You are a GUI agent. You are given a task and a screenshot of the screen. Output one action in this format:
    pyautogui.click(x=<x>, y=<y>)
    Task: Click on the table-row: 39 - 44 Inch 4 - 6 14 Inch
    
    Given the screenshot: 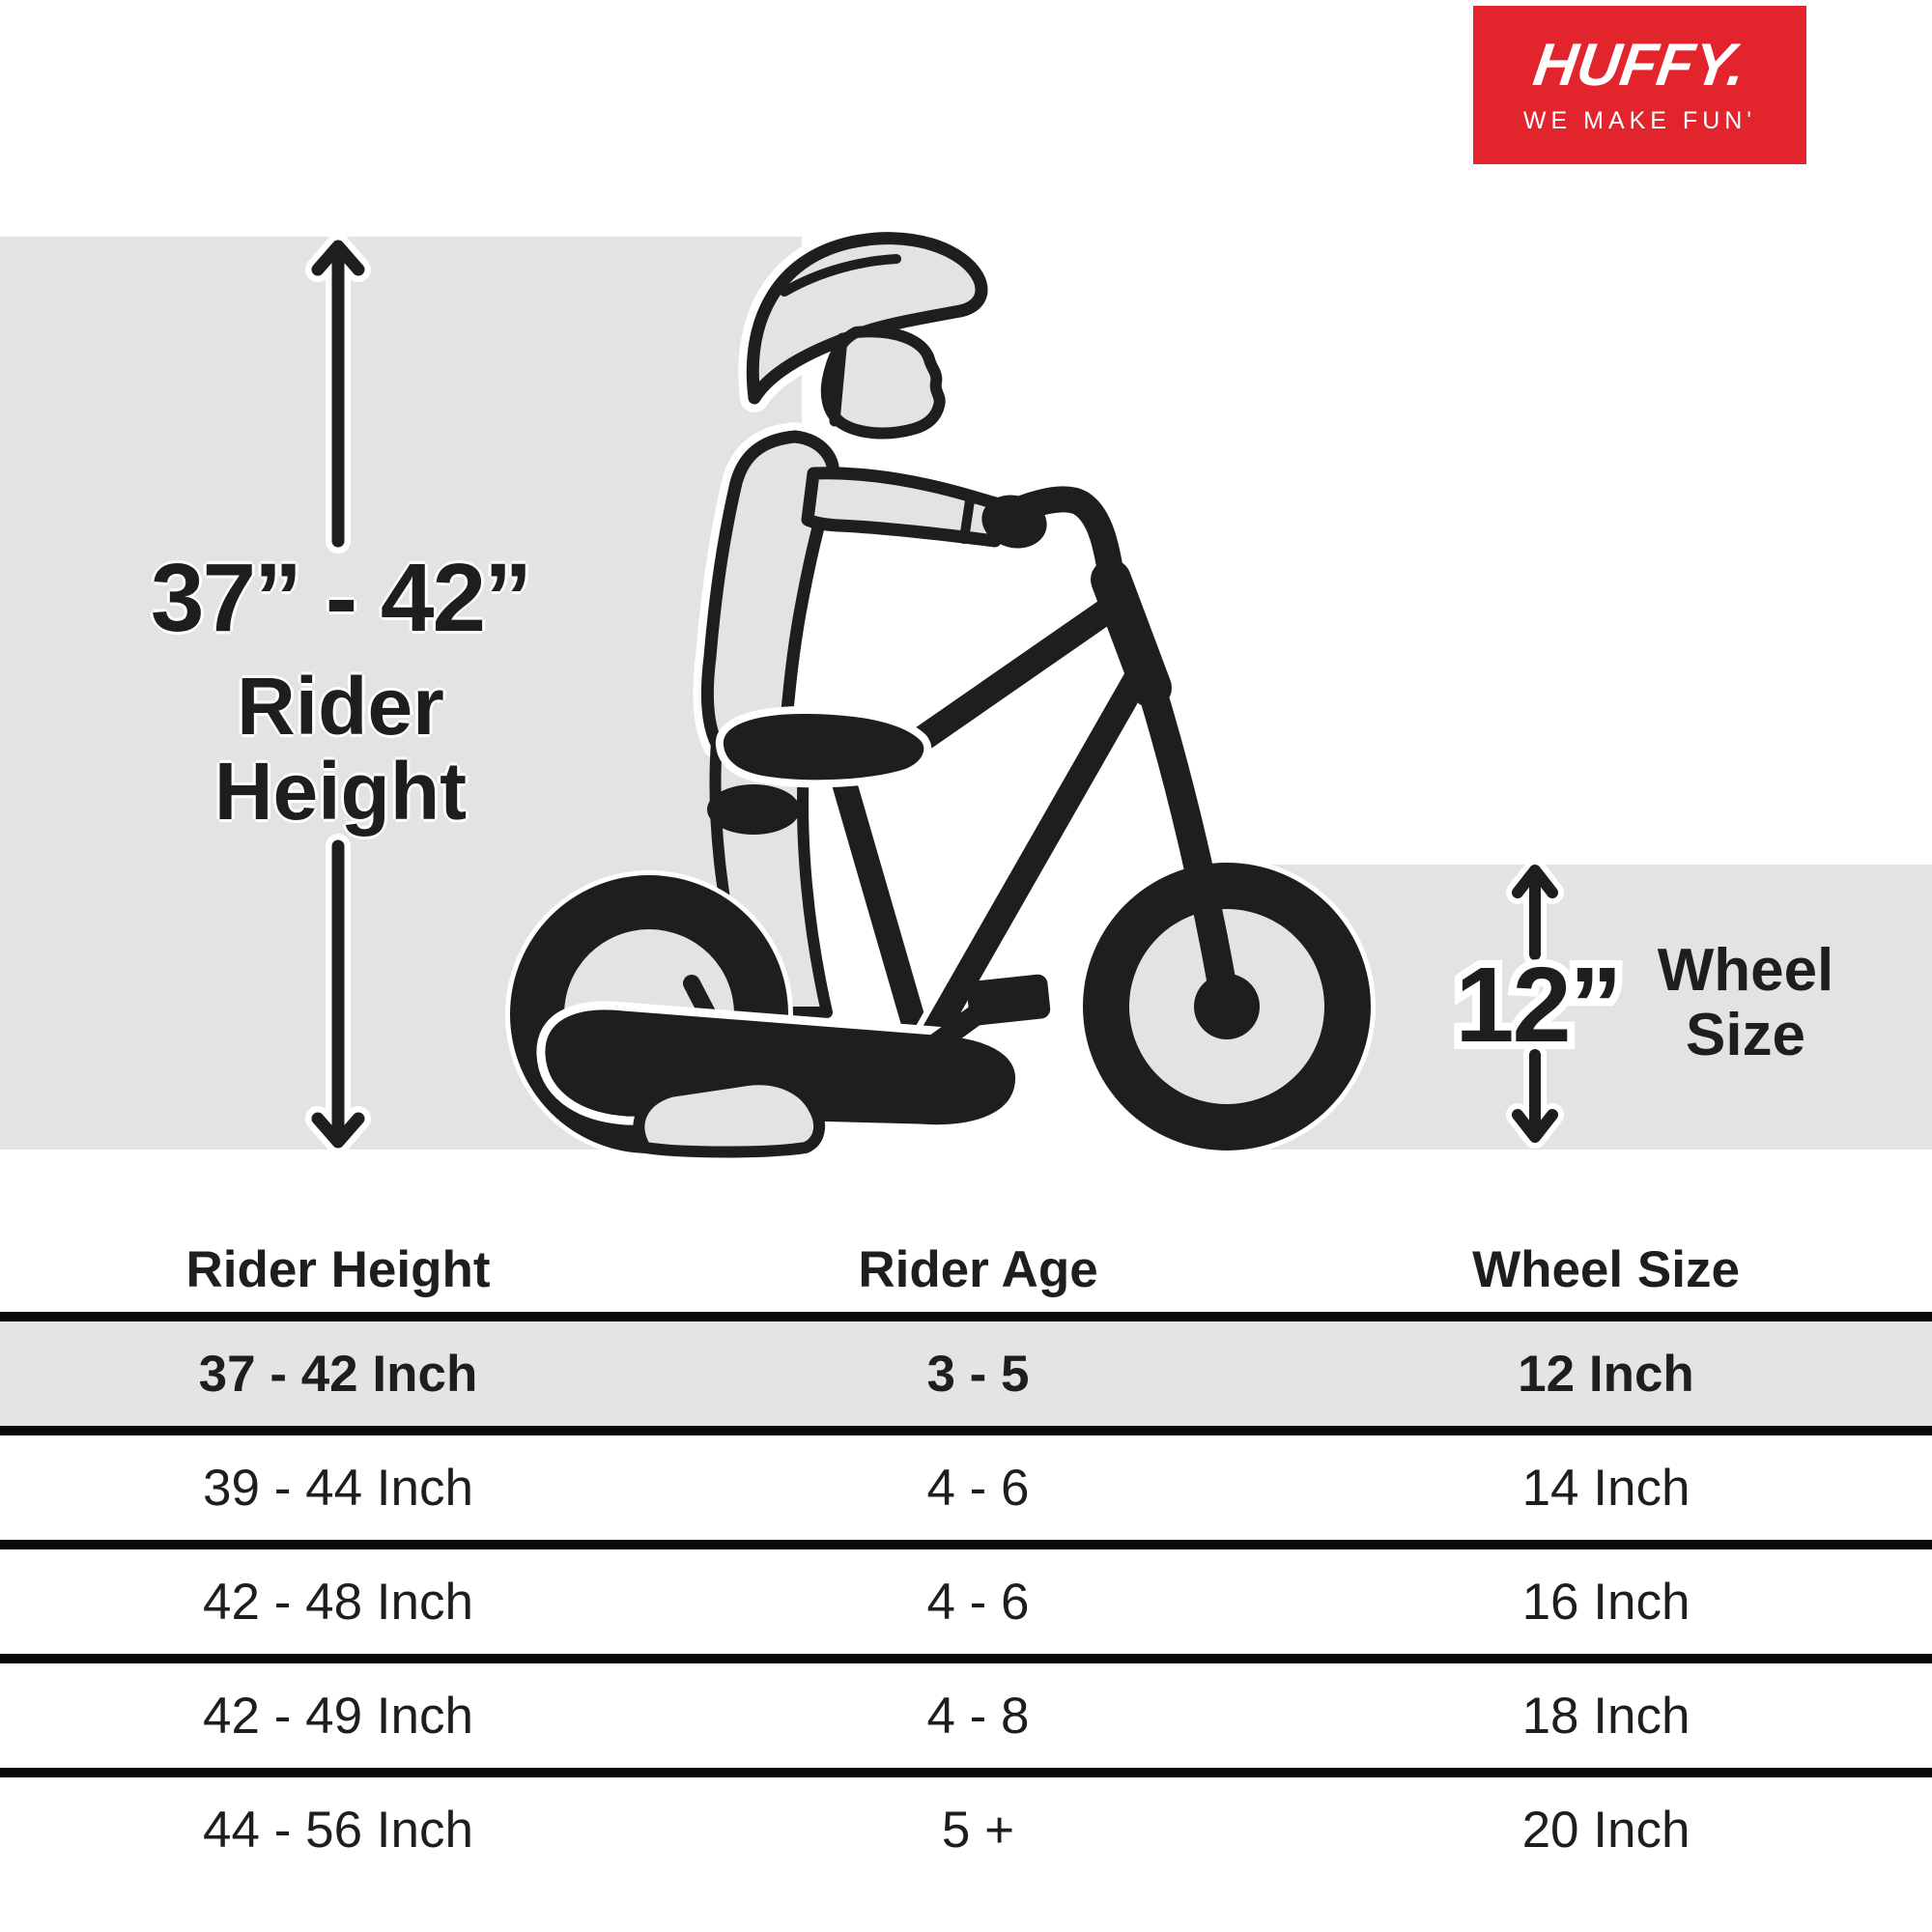 What is the action you would take?
    pyautogui.click(x=966, y=1487)
    